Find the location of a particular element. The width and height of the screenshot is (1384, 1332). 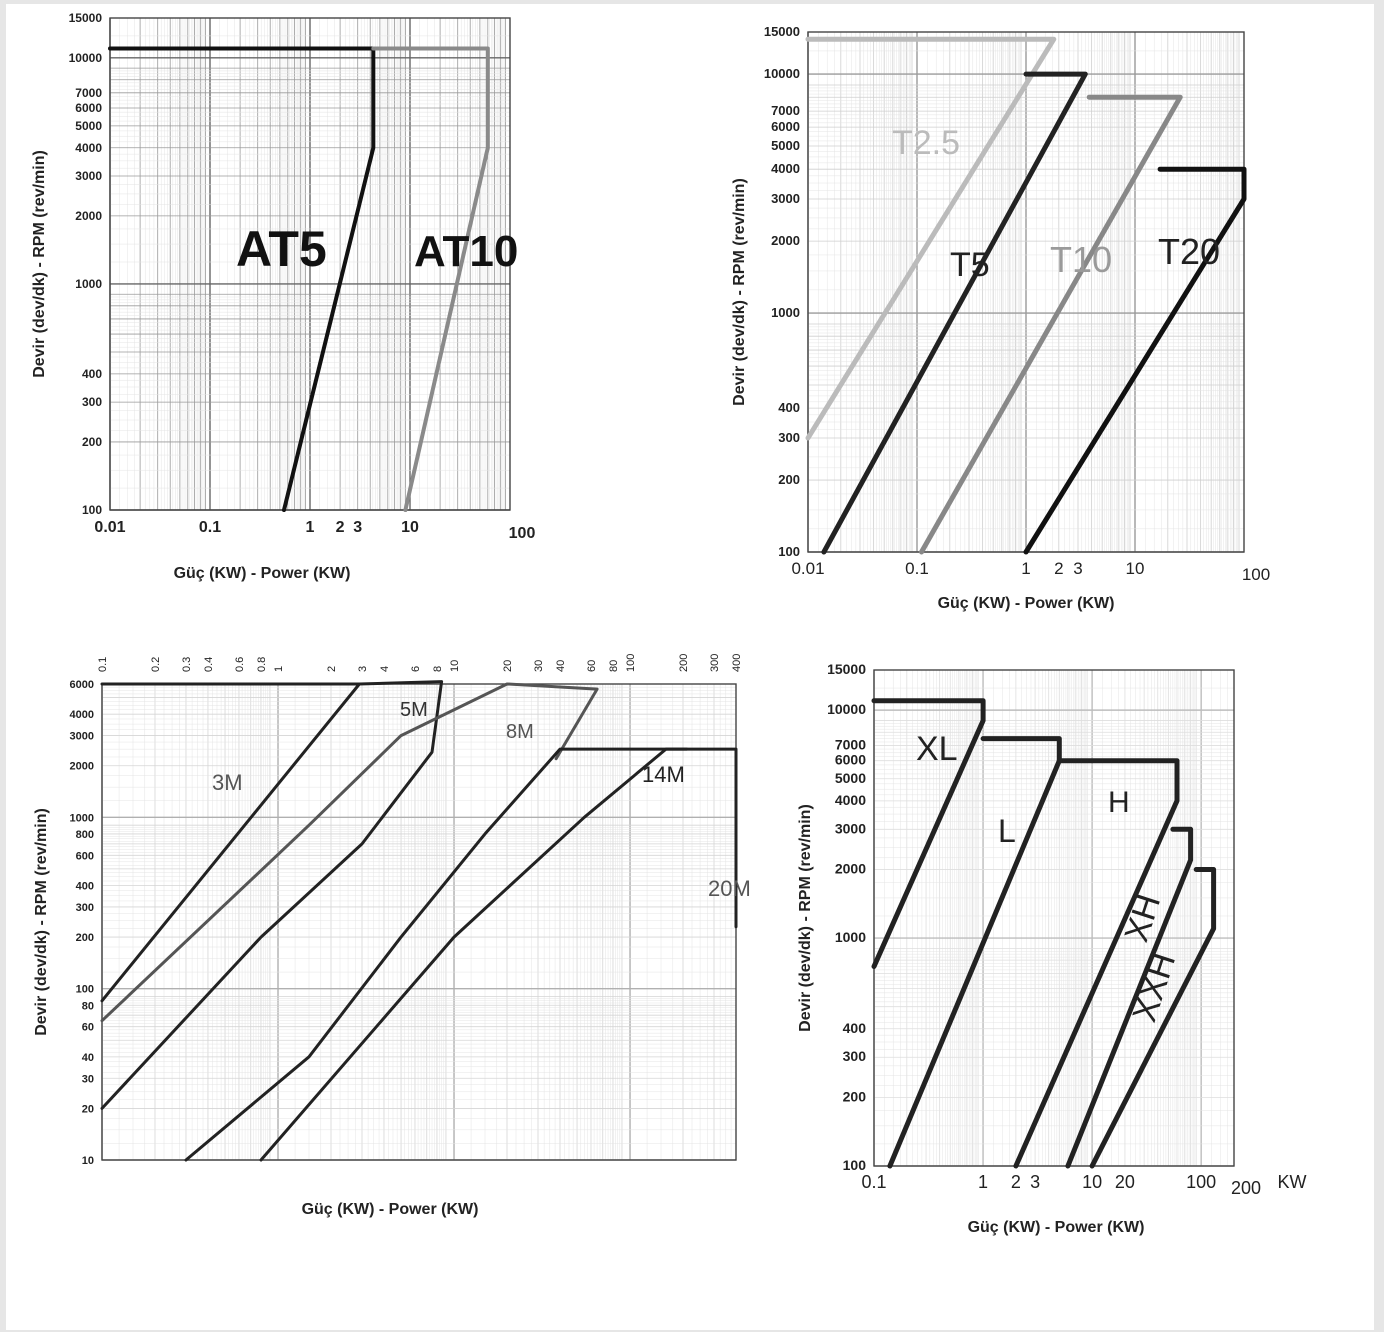

series-label-xl: XL is located at coordinates (937, 749).